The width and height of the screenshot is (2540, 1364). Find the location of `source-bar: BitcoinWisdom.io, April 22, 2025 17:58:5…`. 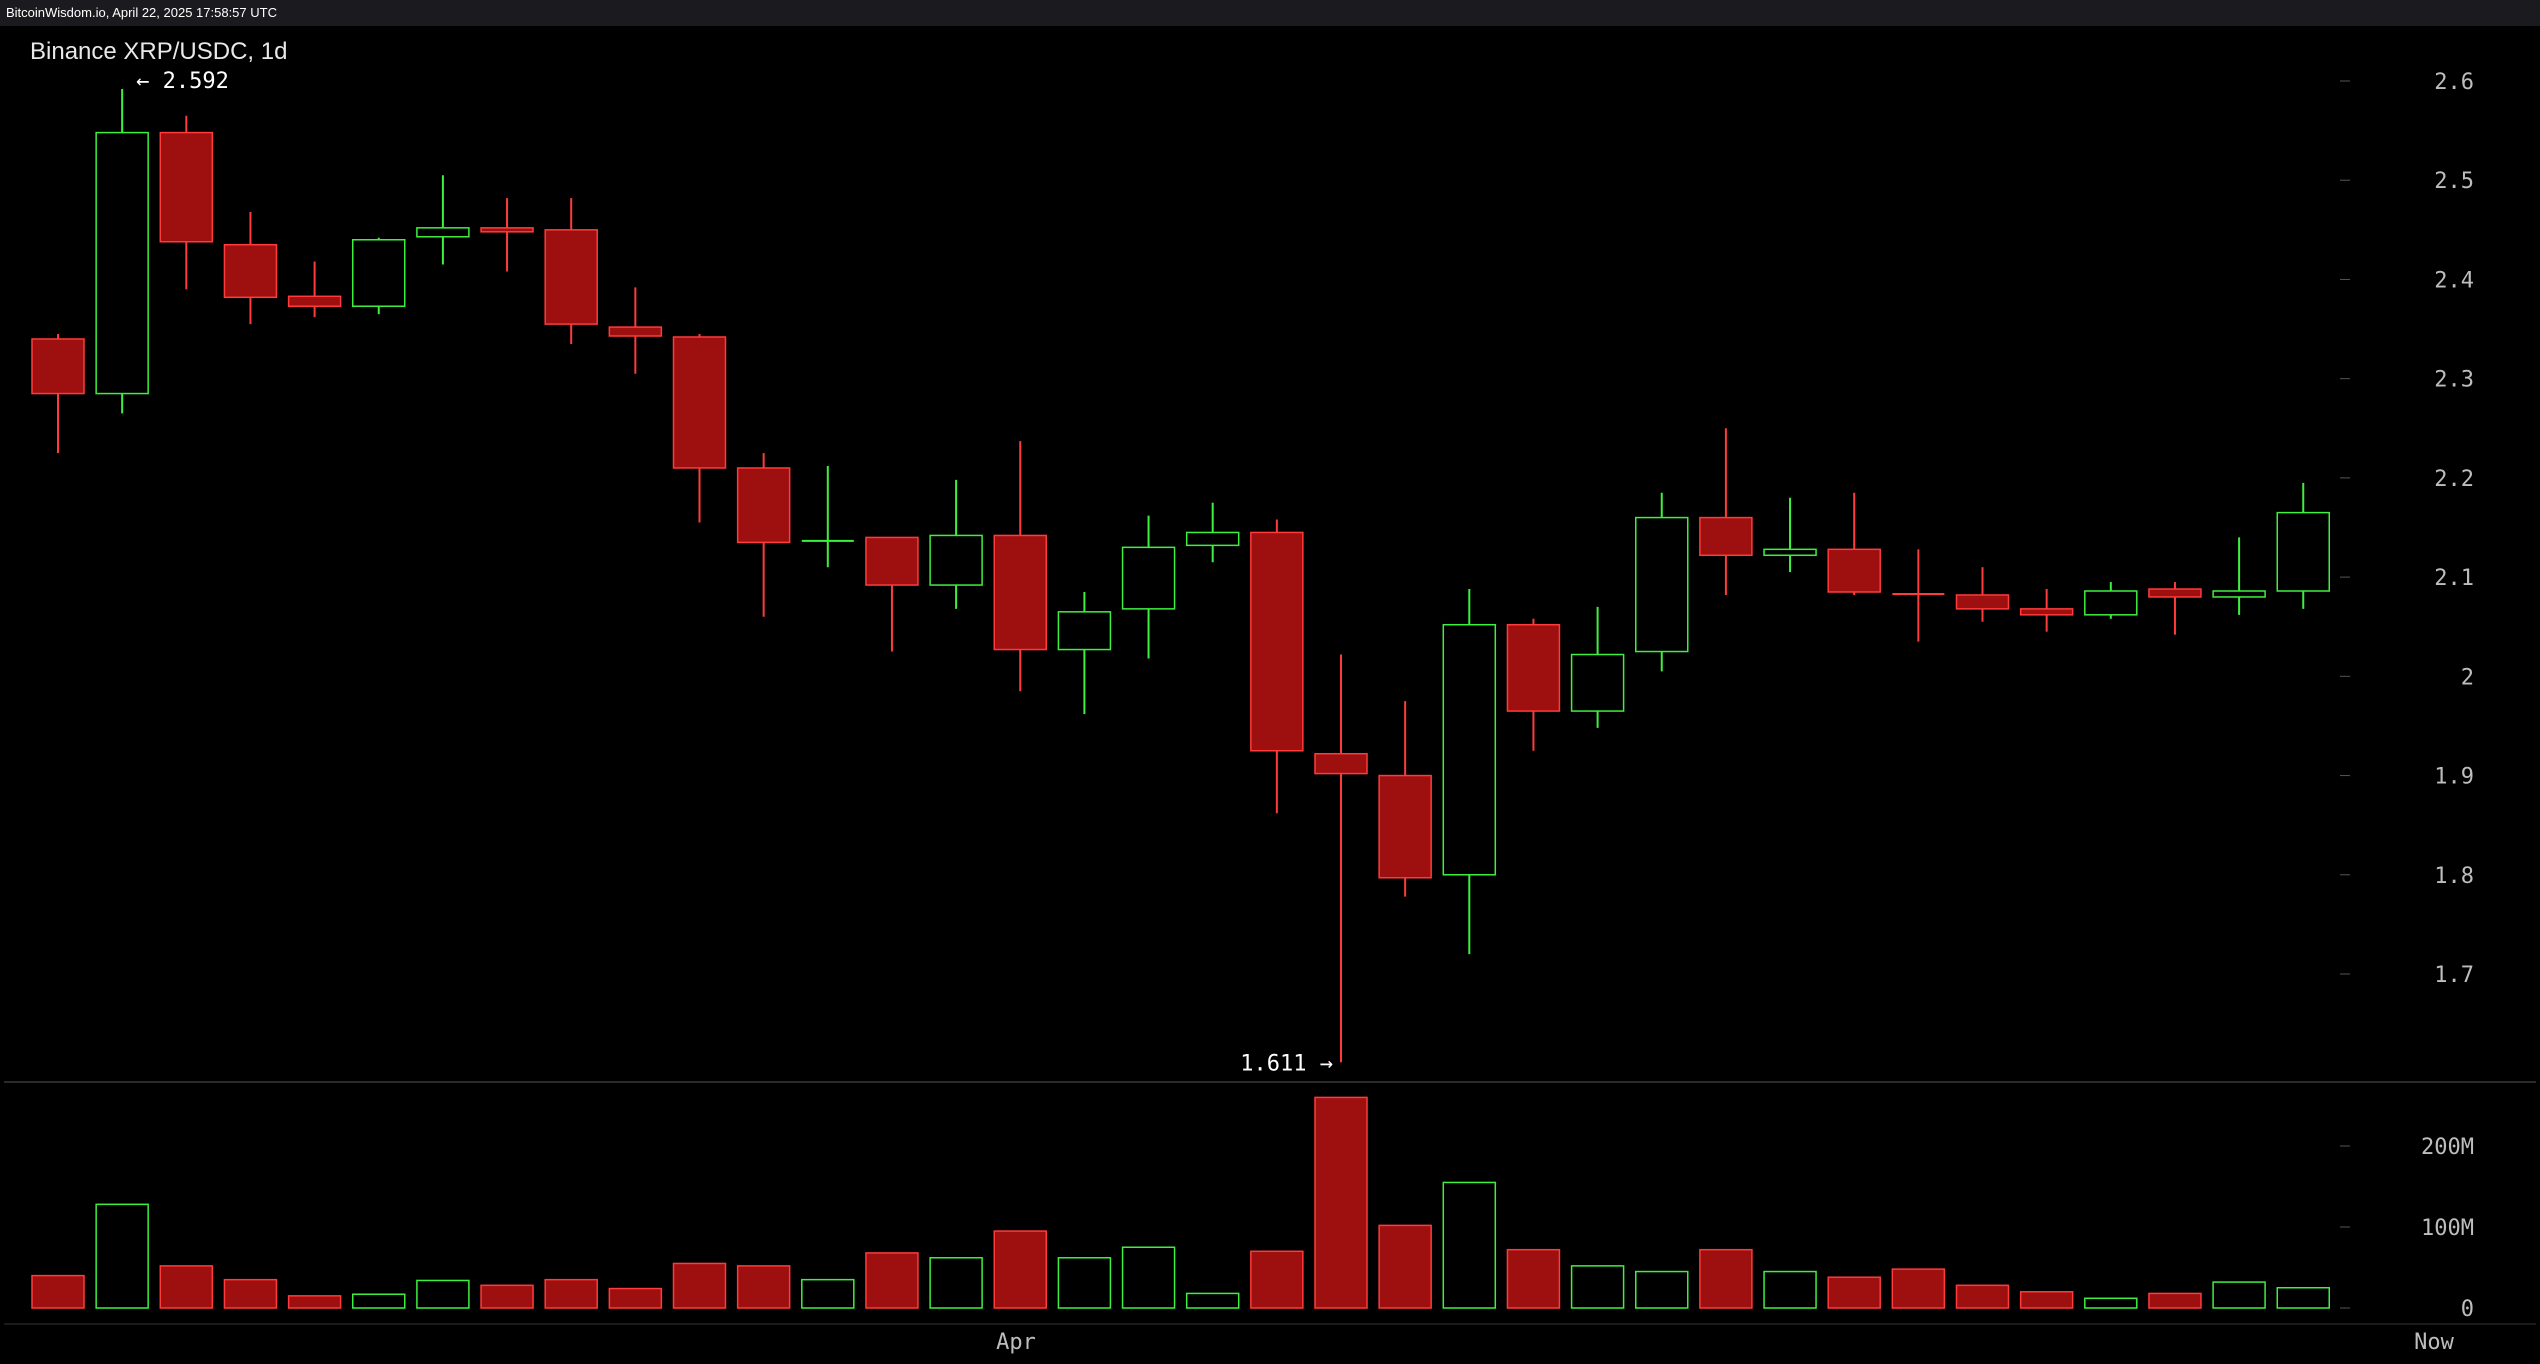

source-bar: BitcoinWisdom.io, April 22, 2025 17:58:5… is located at coordinates (1270, 13).